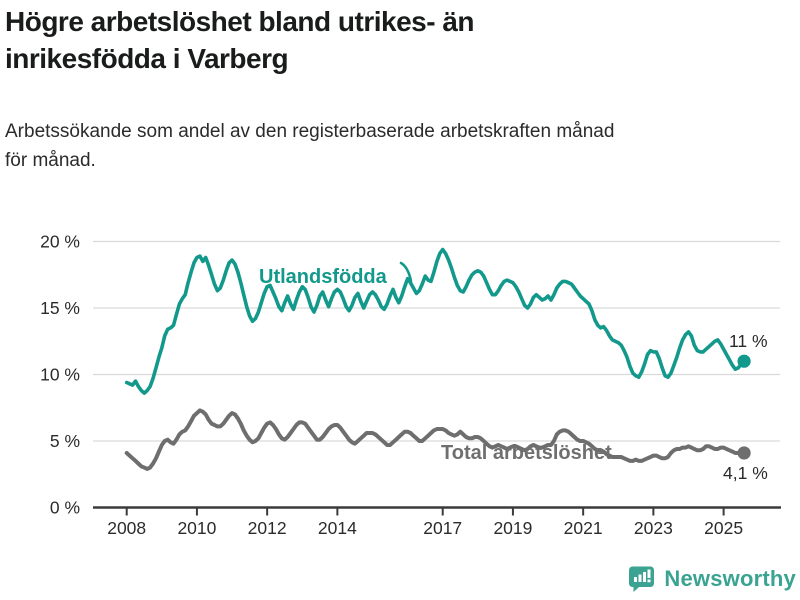 This screenshot has width=800, height=600. Describe the element at coordinates (60, 308) in the screenshot. I see `y-axis-label-15: 15 %` at that location.